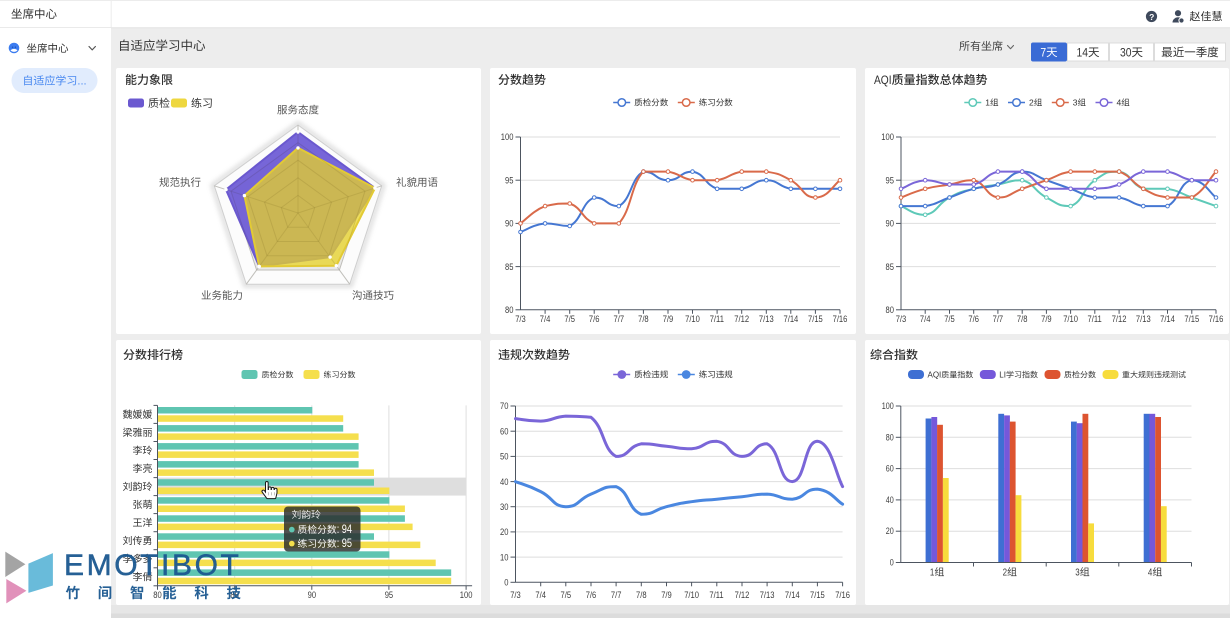 The height and width of the screenshot is (618, 1230). I want to click on svg-text: LI, so click(1002, 375).